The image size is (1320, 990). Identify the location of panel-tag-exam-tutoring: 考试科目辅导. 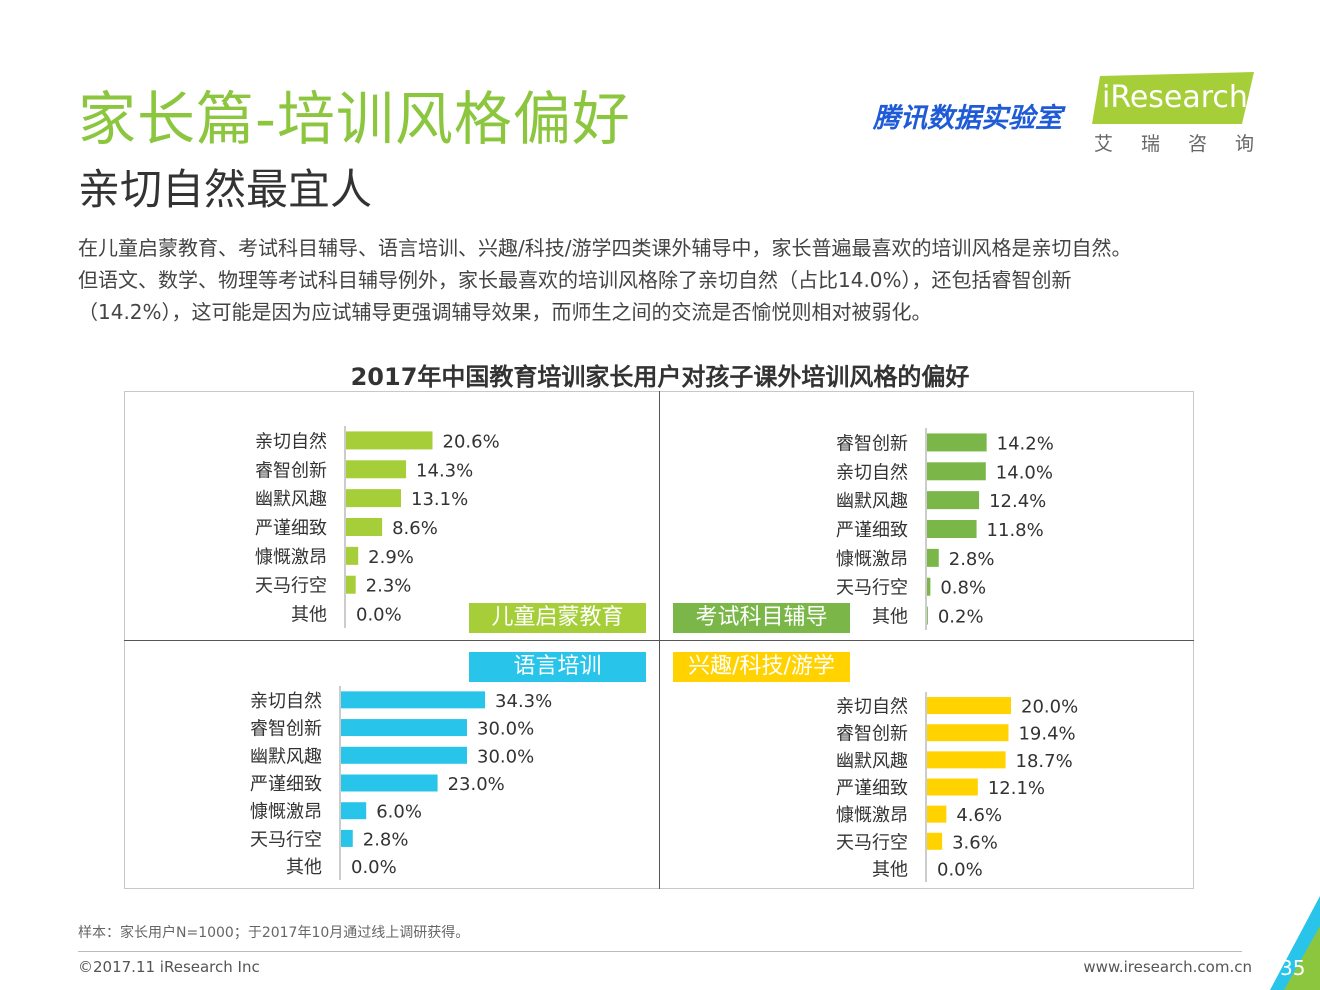
(761, 618).